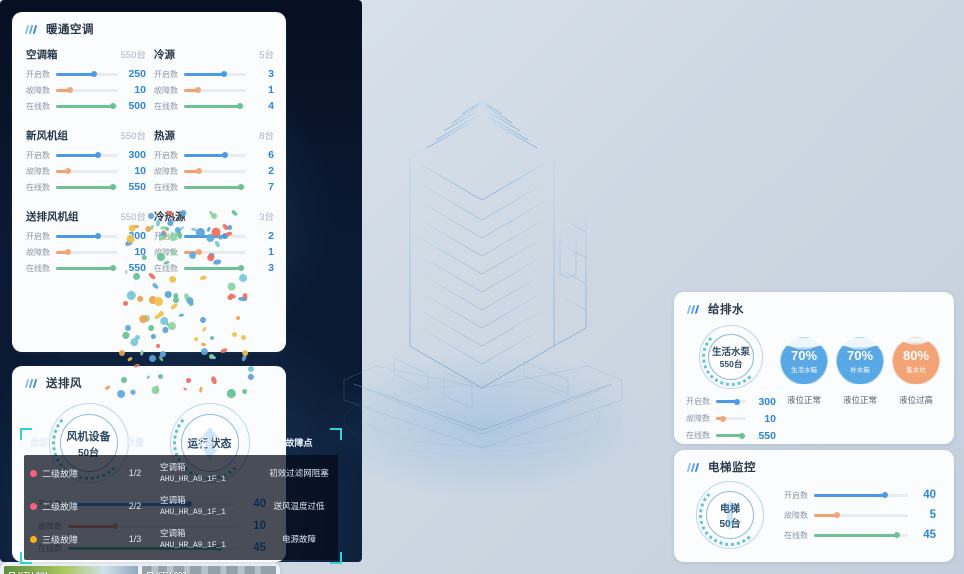  I want to click on slider-row: 开启数 250, so click(86, 74).